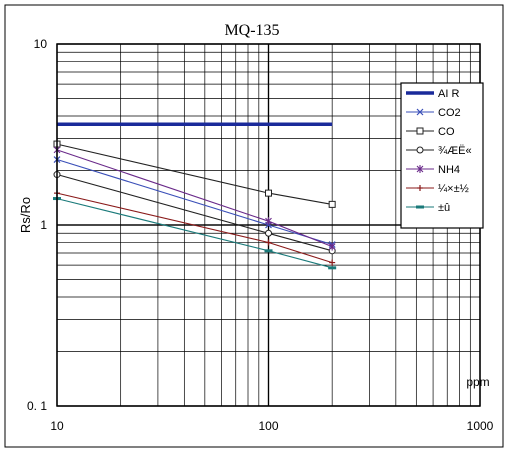 The image size is (508, 457). Describe the element at coordinates (25, 215) in the screenshot. I see `y-axis-label: Rs/Ro` at that location.